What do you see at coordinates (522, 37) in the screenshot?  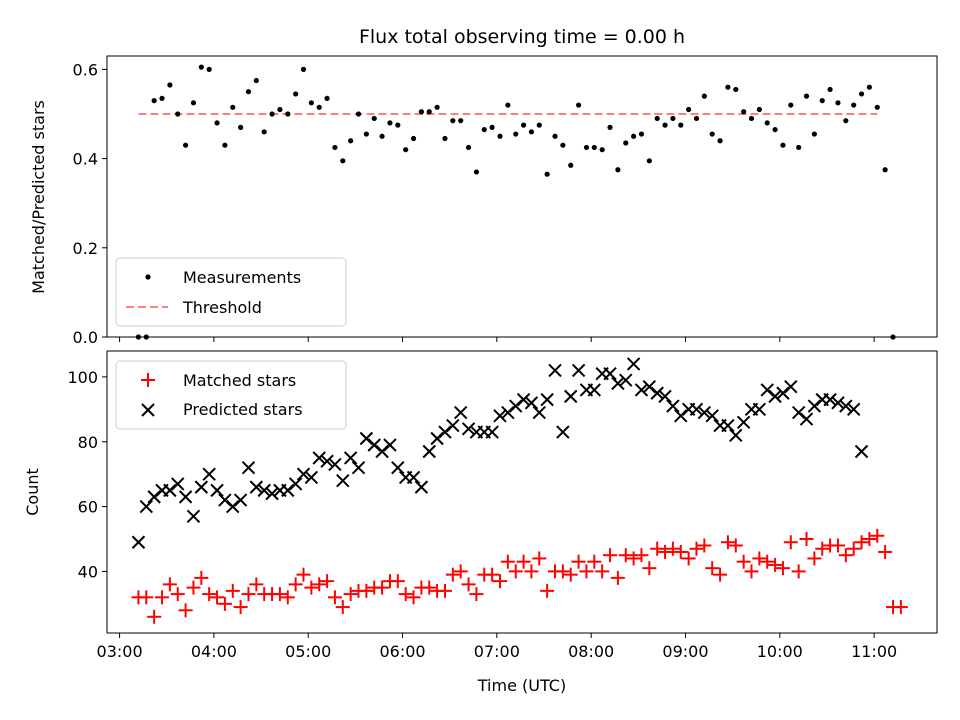 I see `top-chart-title: Flux total observing time = 0.00 h` at bounding box center [522, 37].